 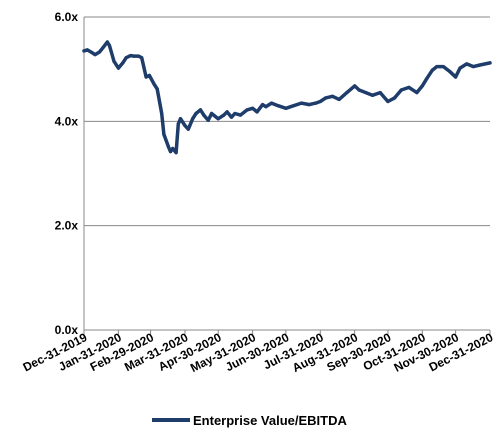 I want to click on y-tick-labels: 0.0x 2.0x 4.0x 6.0x, so click(x=67, y=173).